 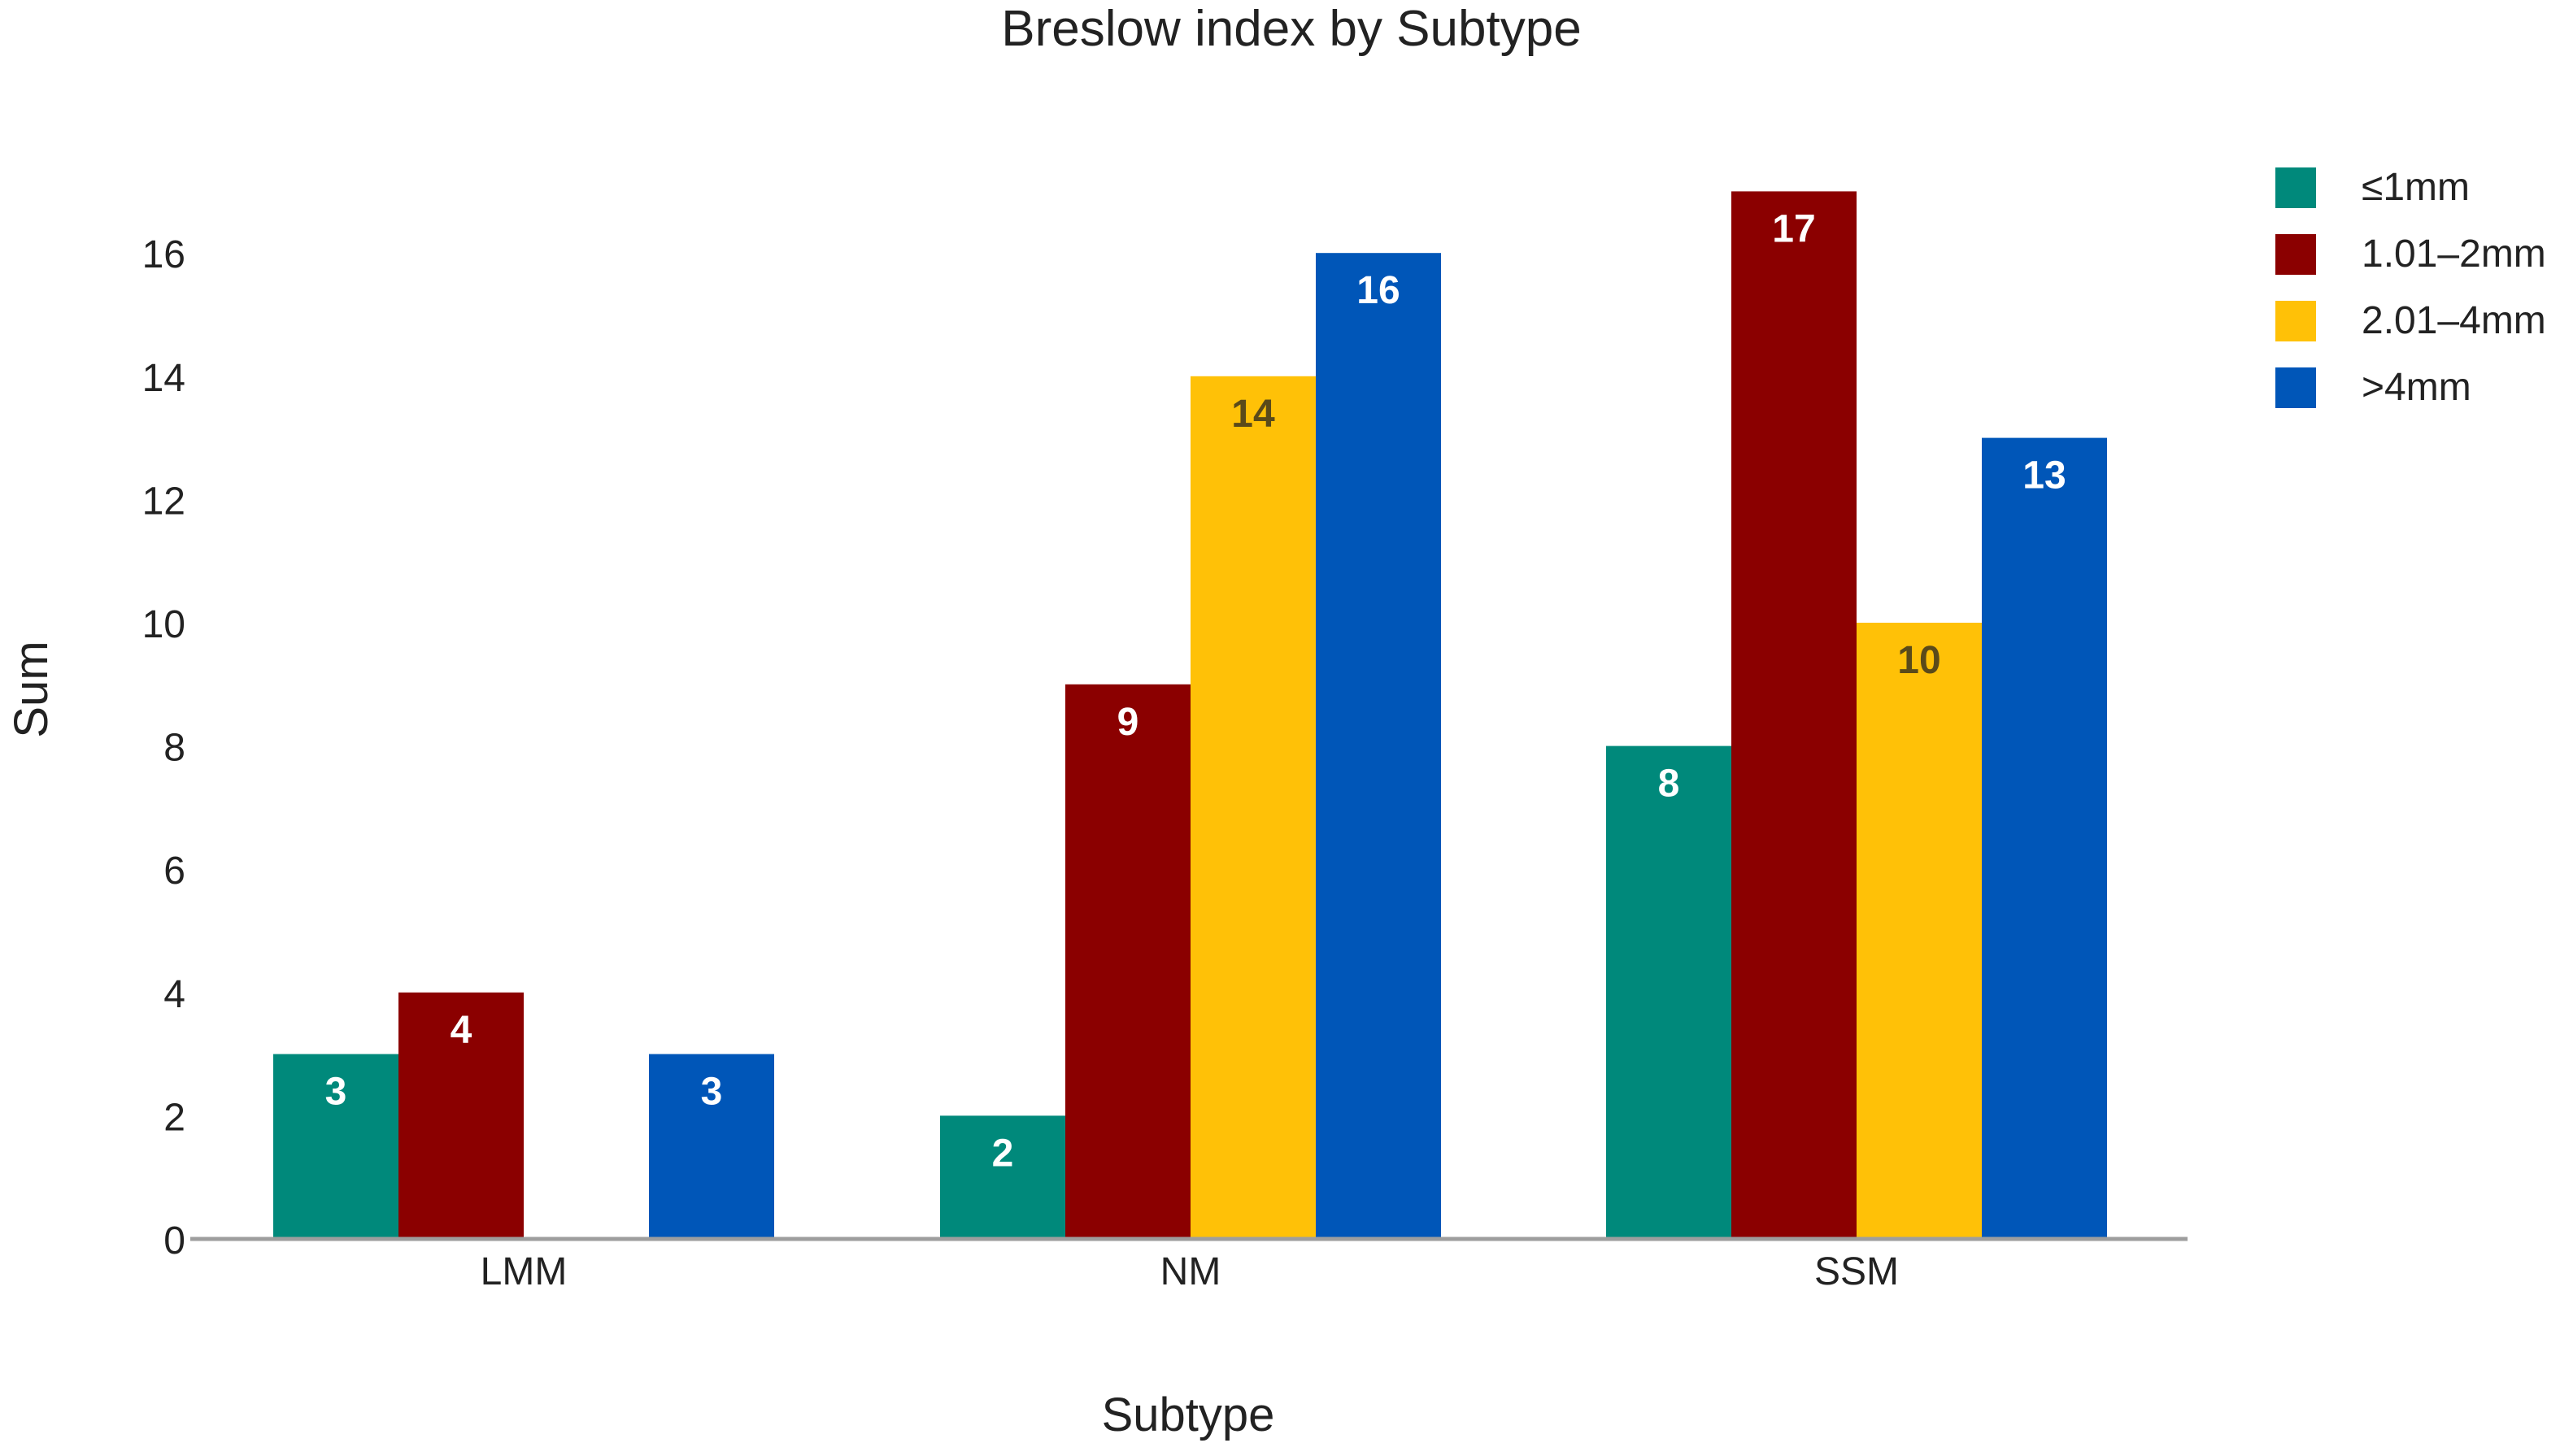 What do you see at coordinates (32, 689) in the screenshot?
I see `y-axis-label: Sum` at bounding box center [32, 689].